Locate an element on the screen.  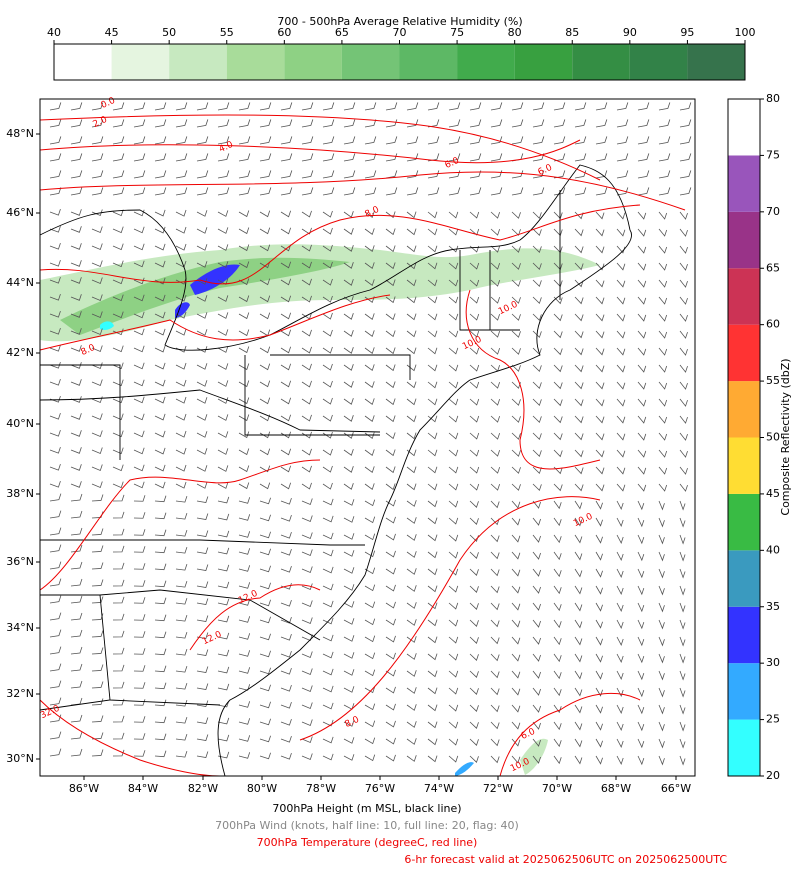
lat-label: 44°N is located at coordinates (20, 282).